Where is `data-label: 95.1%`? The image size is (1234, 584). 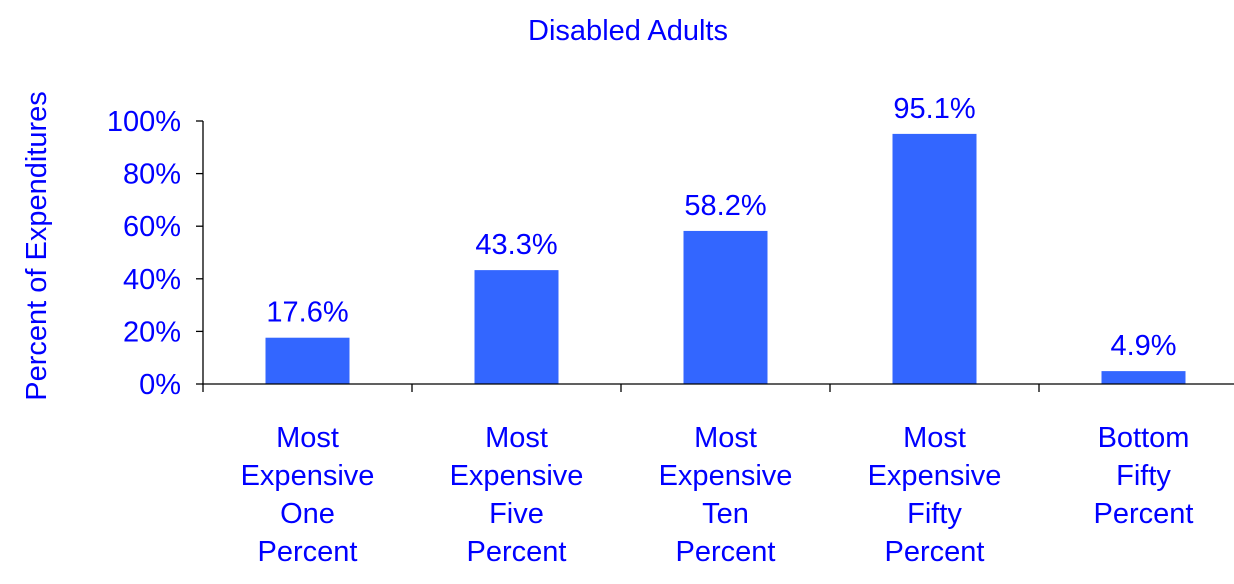 data-label: 95.1% is located at coordinates (934, 109).